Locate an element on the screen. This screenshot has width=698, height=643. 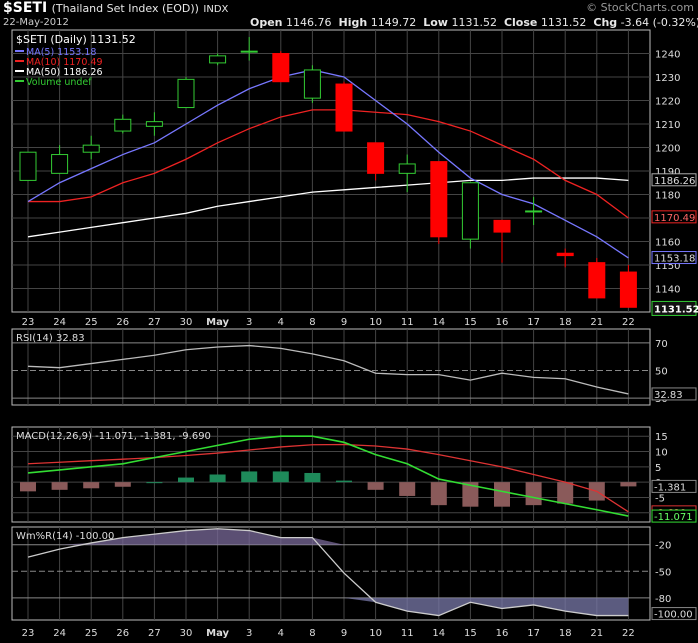
exchange-label: INDX is located at coordinates (216, 9).